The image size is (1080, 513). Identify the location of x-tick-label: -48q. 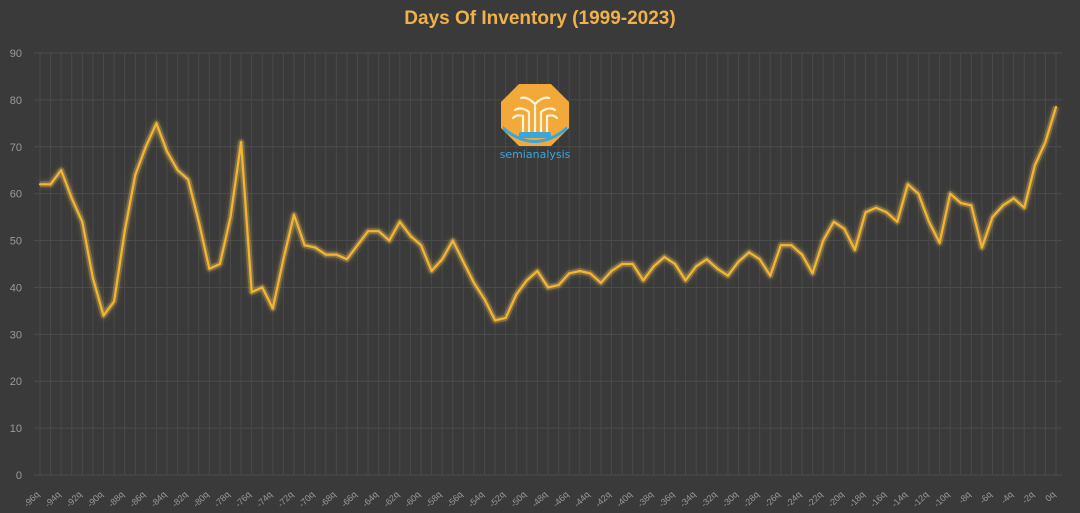
(540, 499).